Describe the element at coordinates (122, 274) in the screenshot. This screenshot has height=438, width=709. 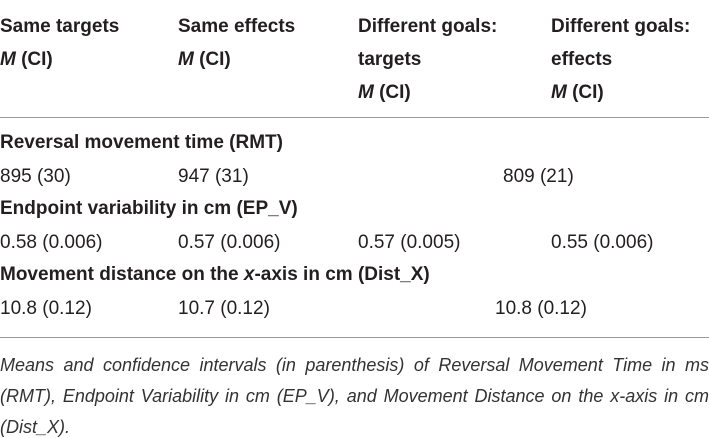
I see `heading-part: Movement distance on the` at that location.